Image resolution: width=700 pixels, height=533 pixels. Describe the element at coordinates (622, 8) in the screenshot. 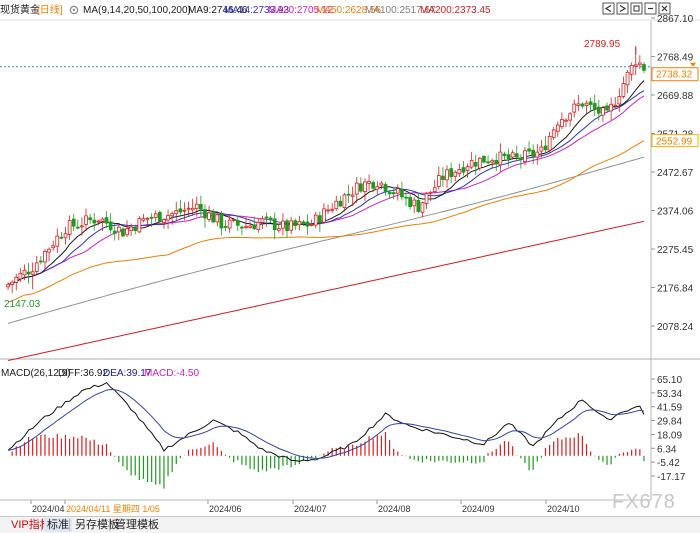

I see `forward-icon` at that location.